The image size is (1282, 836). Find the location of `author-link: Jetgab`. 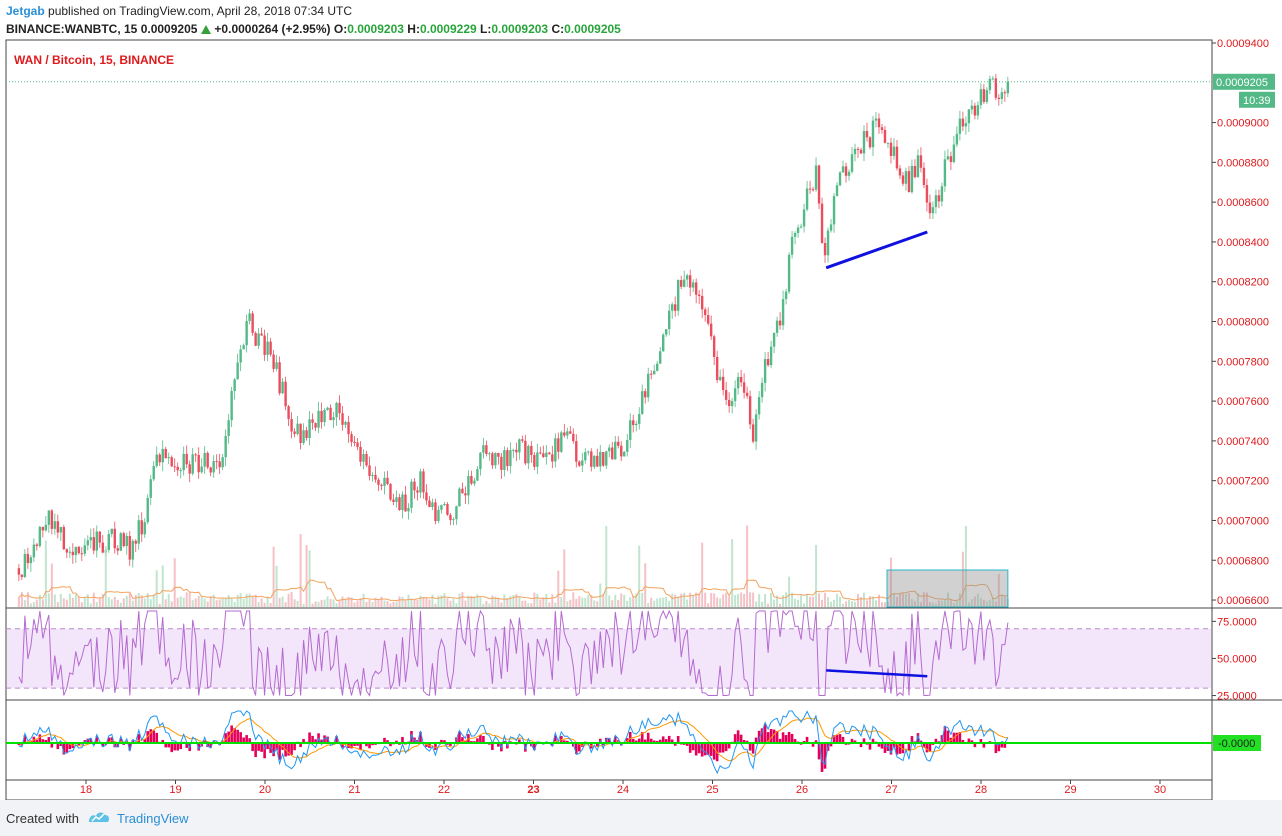

author-link: Jetgab is located at coordinates (25, 11).